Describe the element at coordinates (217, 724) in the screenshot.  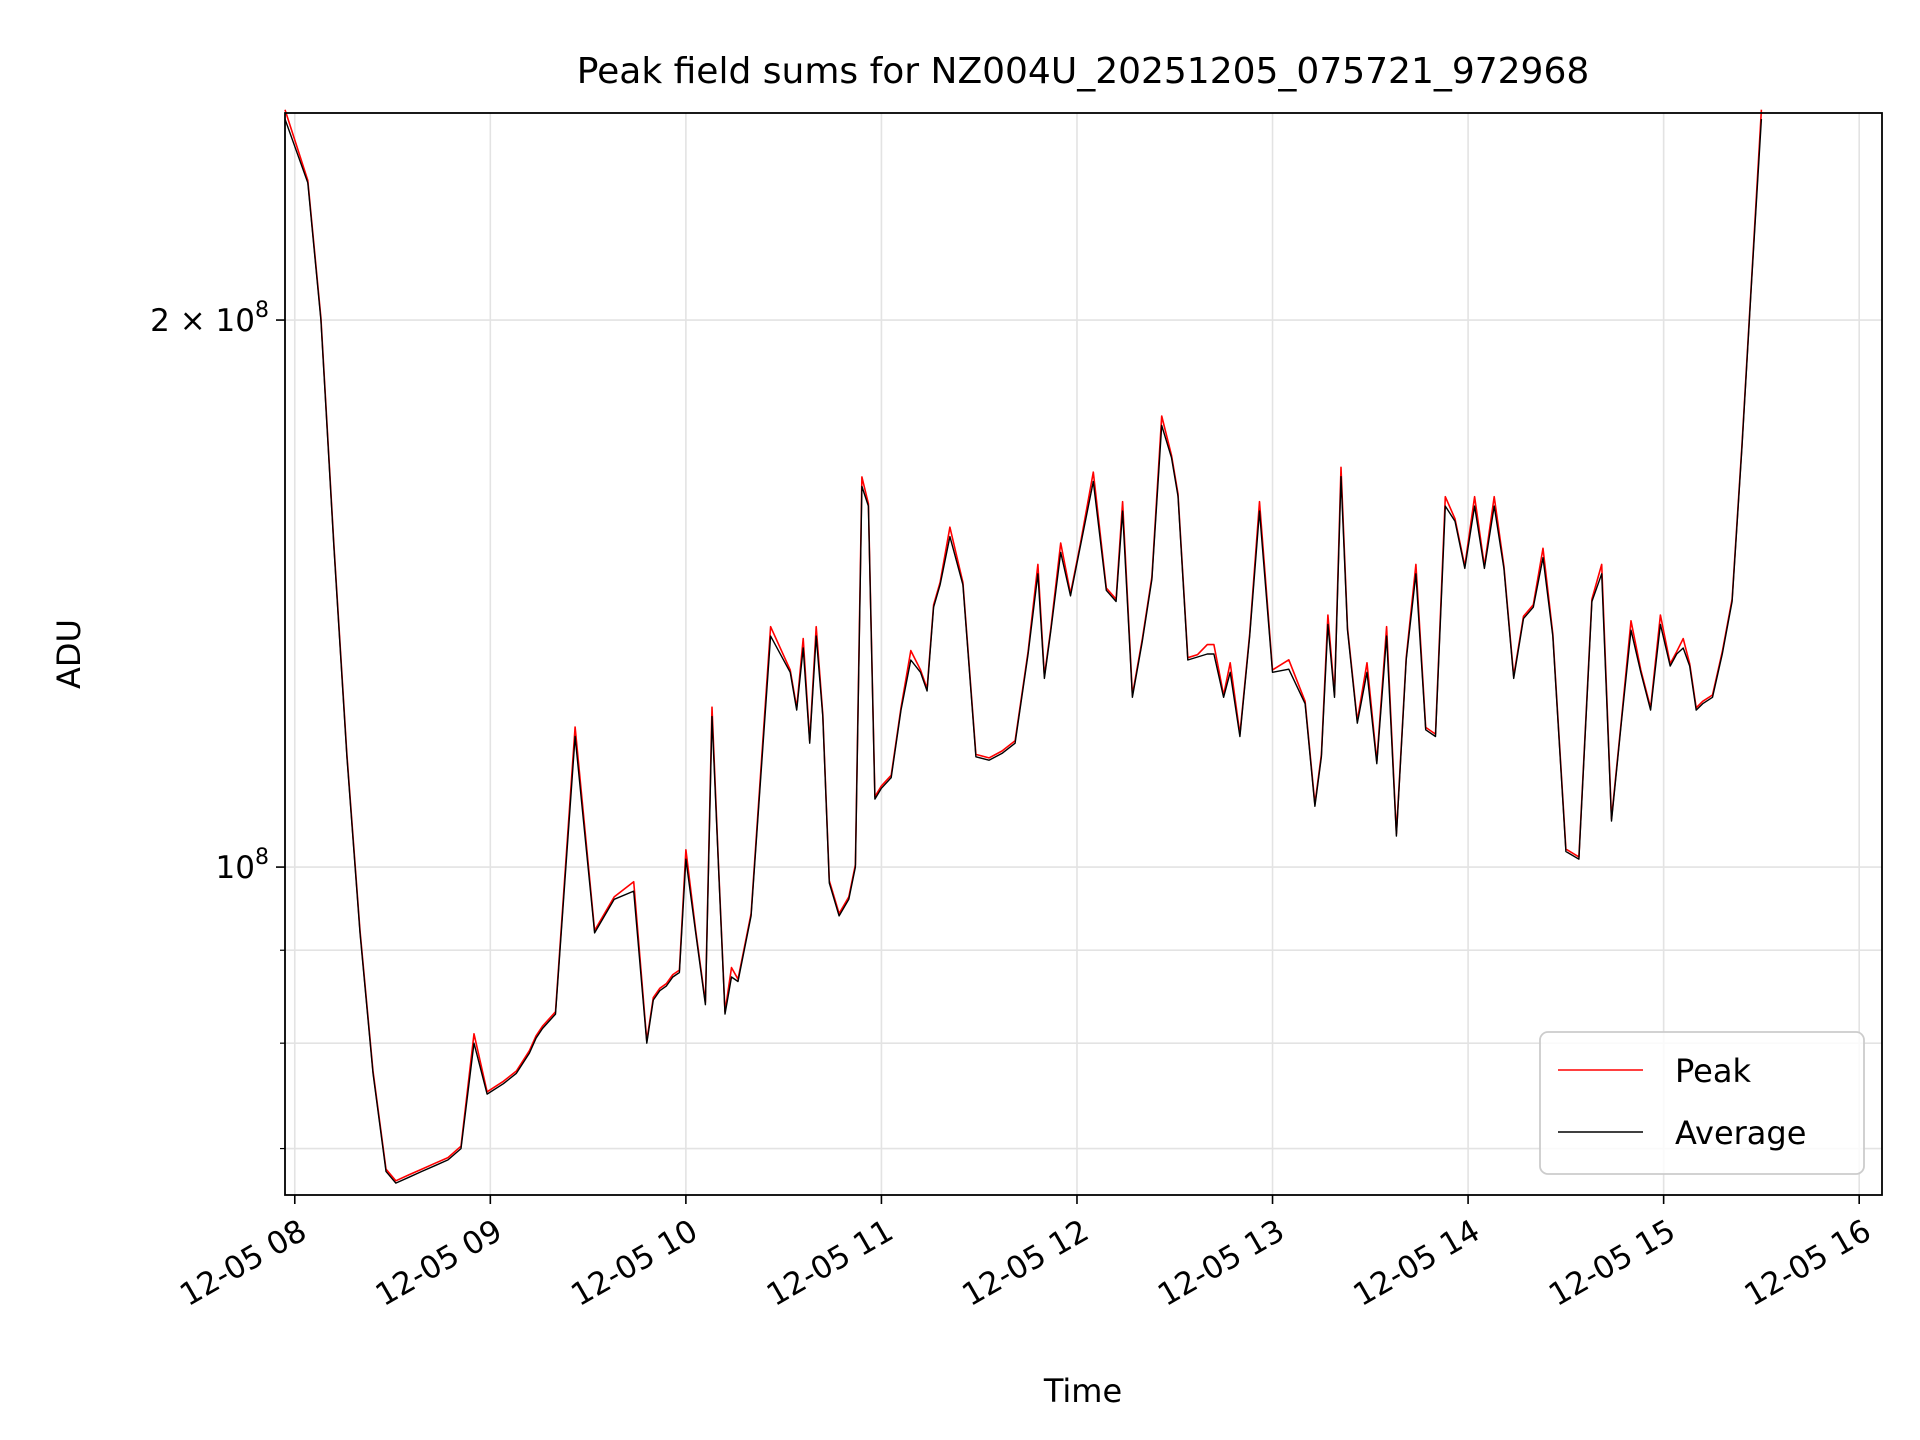
I see `y-axis: 108 2 × 108` at that location.